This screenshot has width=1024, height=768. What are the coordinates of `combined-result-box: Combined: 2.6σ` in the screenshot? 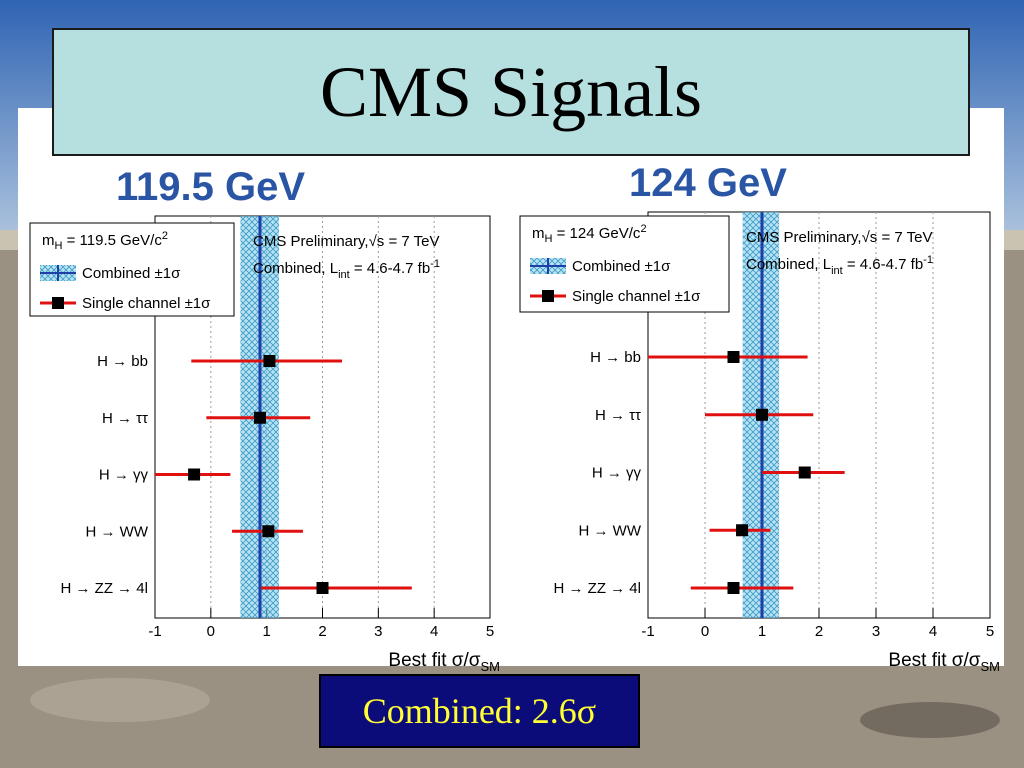 It's located at (479, 711).